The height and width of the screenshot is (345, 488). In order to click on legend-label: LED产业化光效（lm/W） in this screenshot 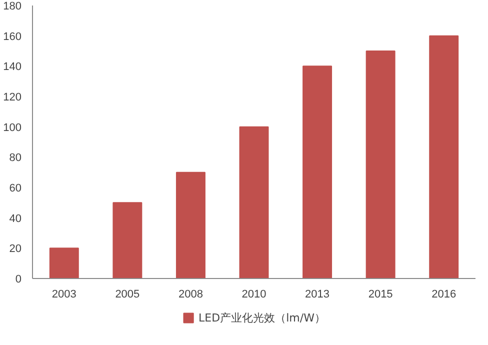, I will do `click(262, 317)`.